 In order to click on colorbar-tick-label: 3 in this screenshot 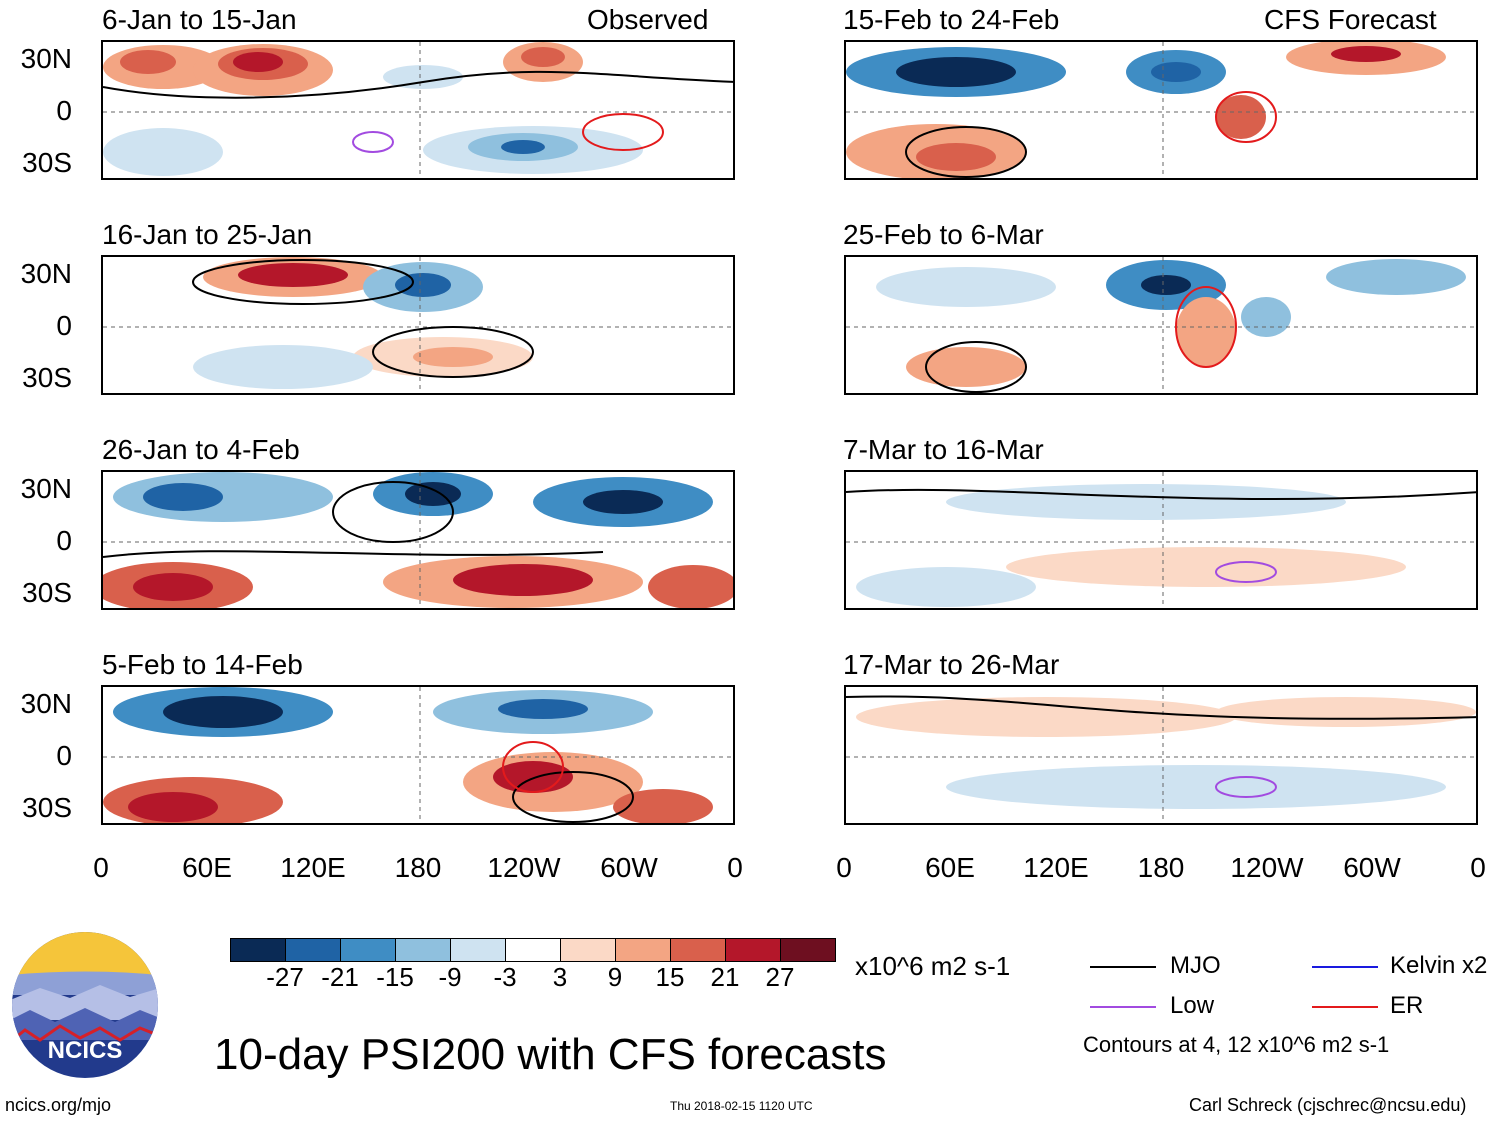, I will do `click(560, 977)`.